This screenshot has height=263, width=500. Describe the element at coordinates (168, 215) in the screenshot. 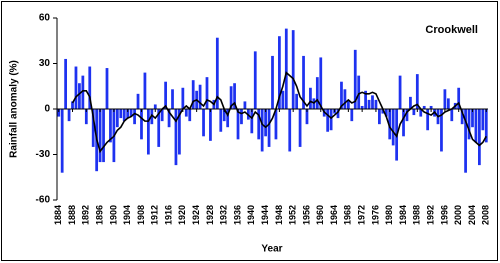

I see `x-tick-label: 1916` at that location.